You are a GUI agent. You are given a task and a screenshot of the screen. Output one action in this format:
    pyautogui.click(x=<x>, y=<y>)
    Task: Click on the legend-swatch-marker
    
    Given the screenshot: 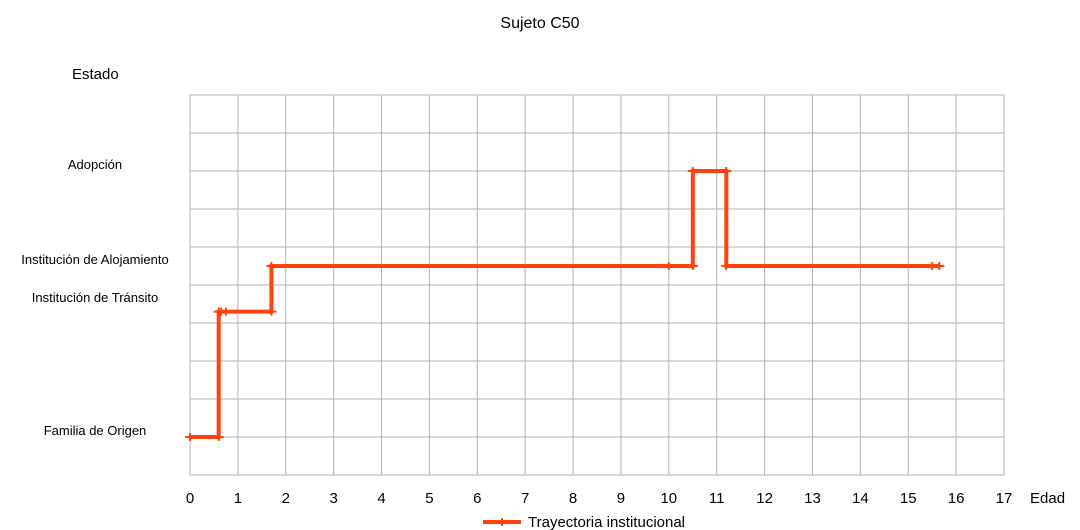 What is the action you would take?
    pyautogui.click(x=502, y=522)
    